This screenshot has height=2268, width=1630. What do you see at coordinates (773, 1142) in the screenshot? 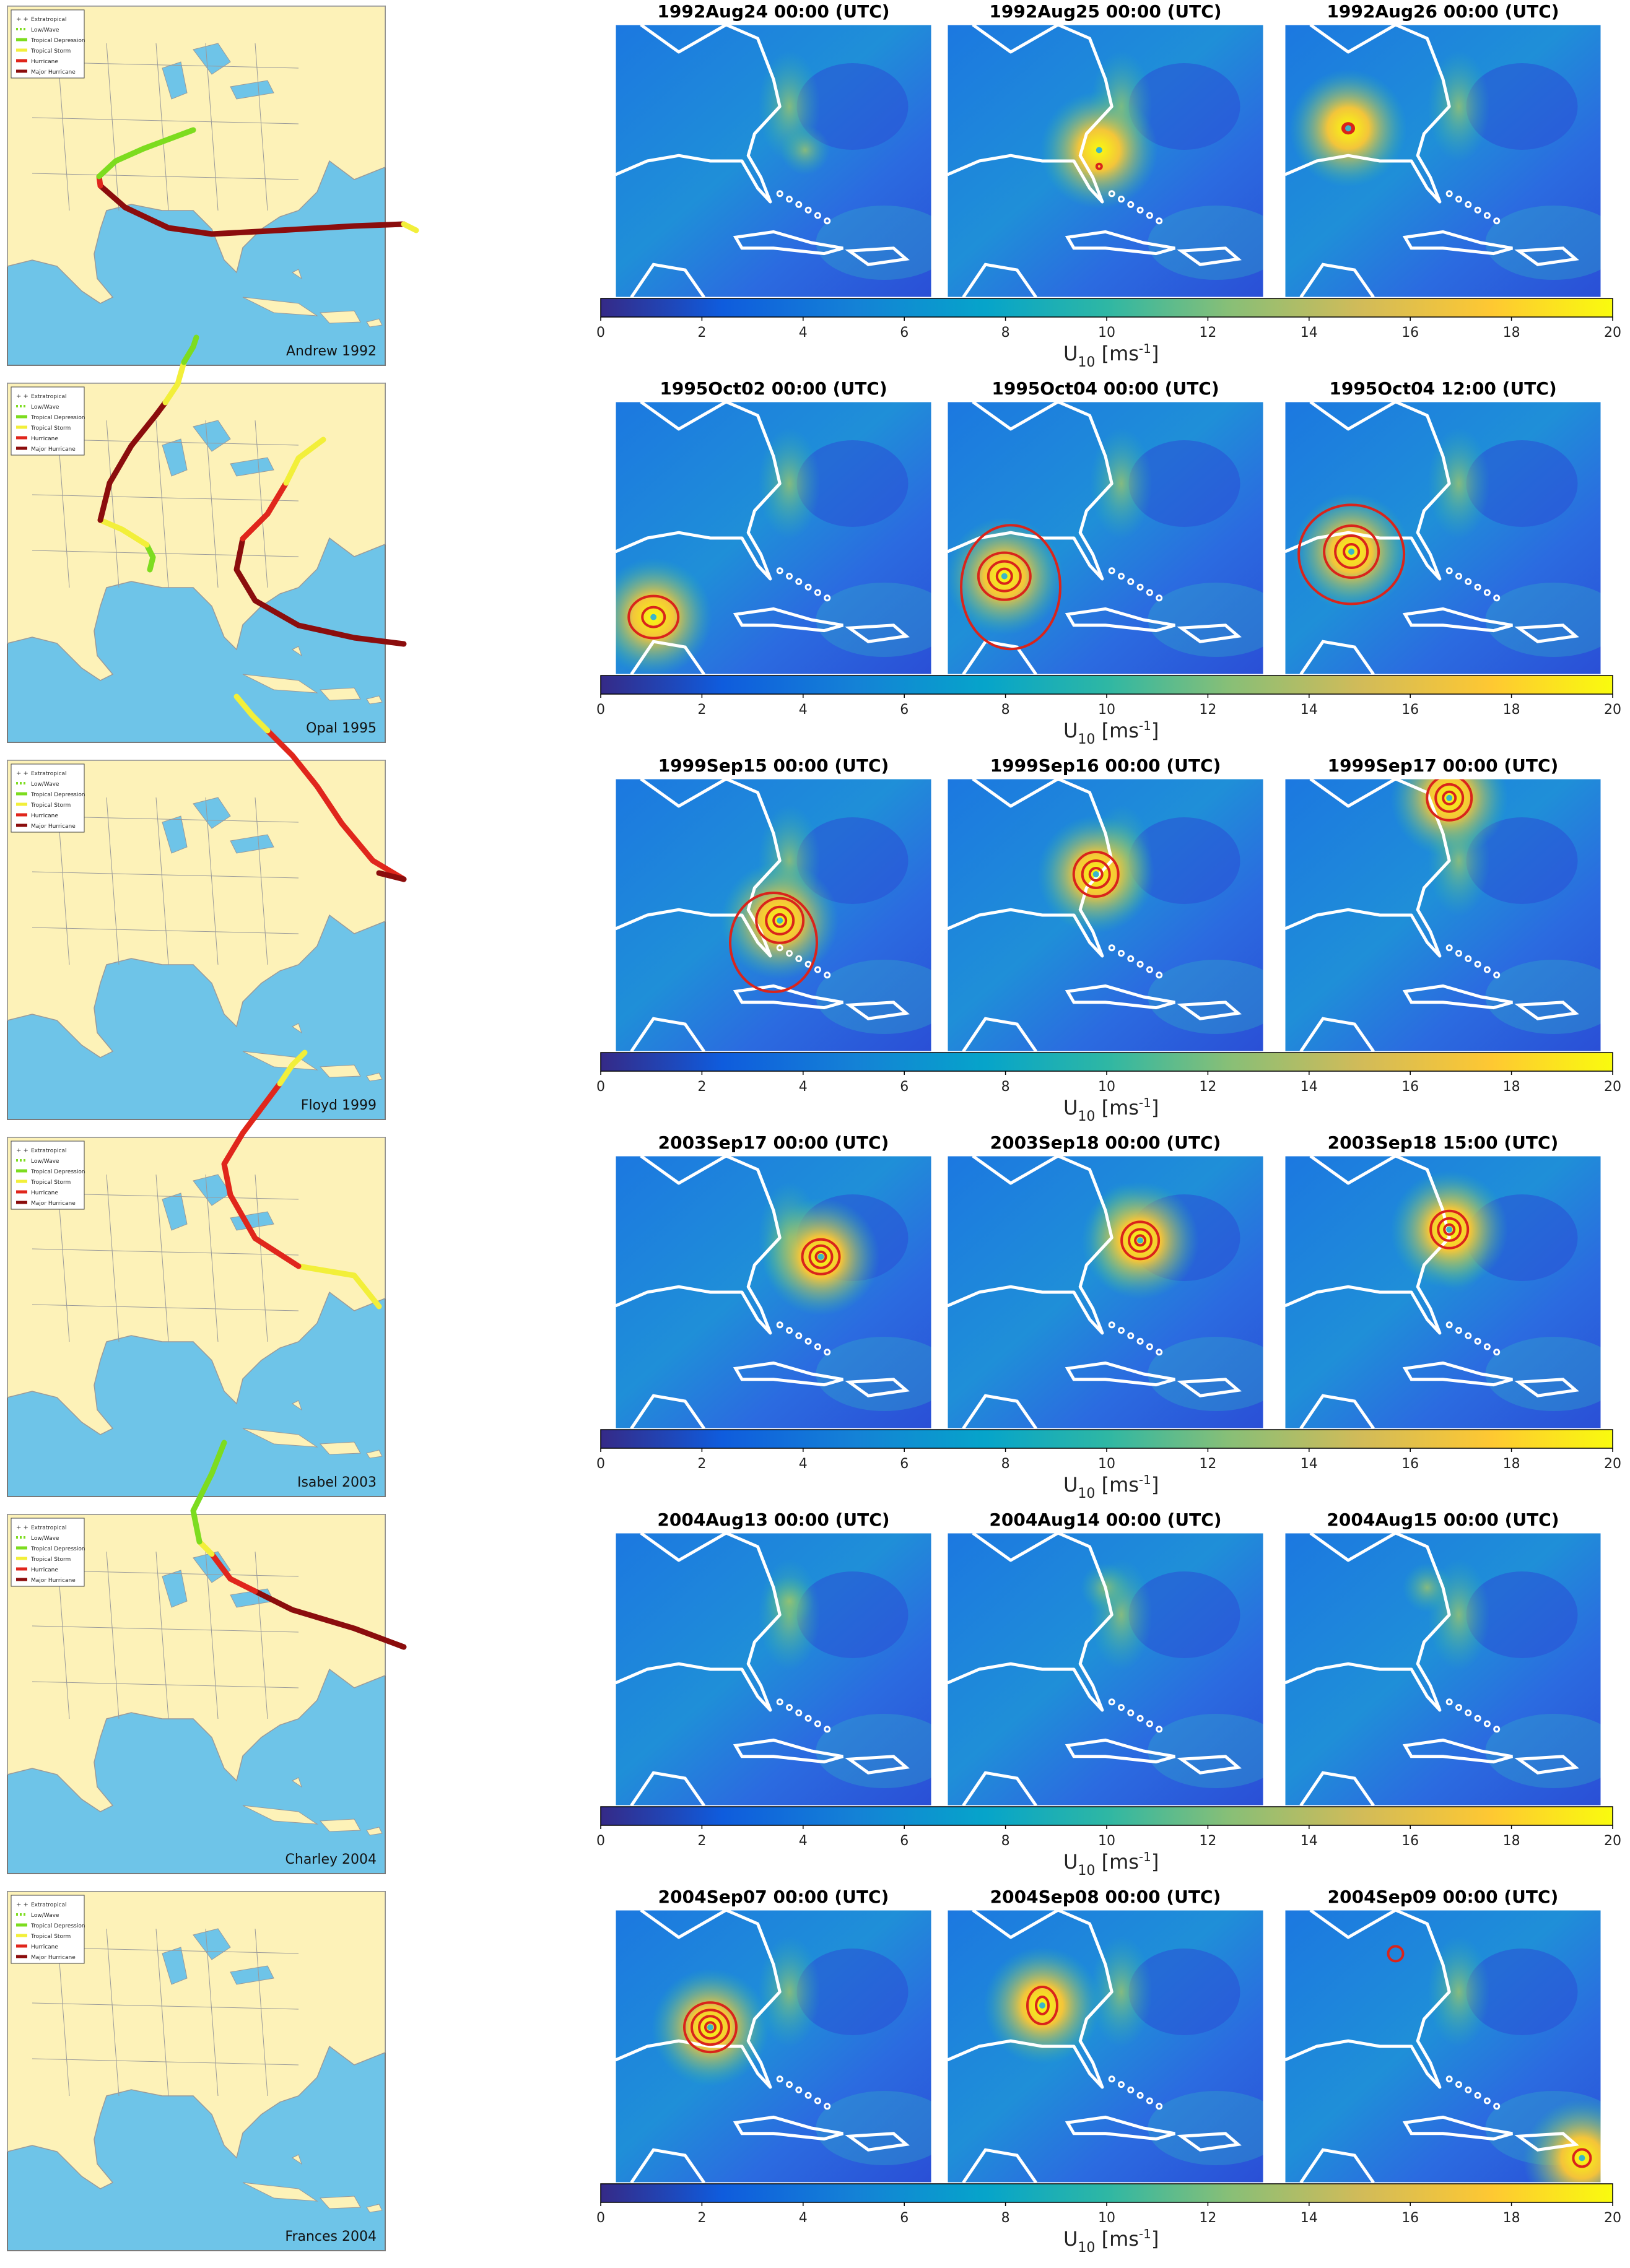
I see `panel-title: 2003Sep17 00:00 (UTC)` at bounding box center [773, 1142].